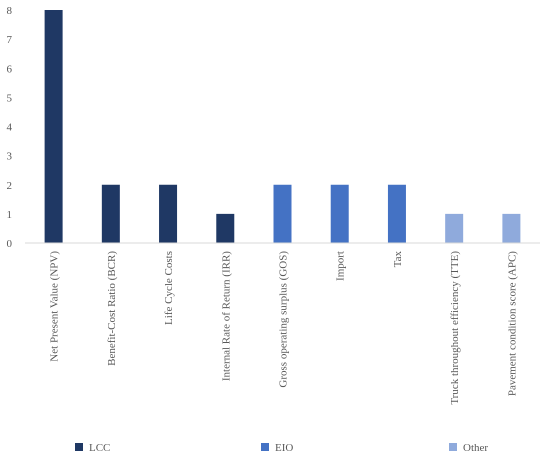  I want to click on x-tick-label: Gross operating surplus (GOS), so click(284, 319).